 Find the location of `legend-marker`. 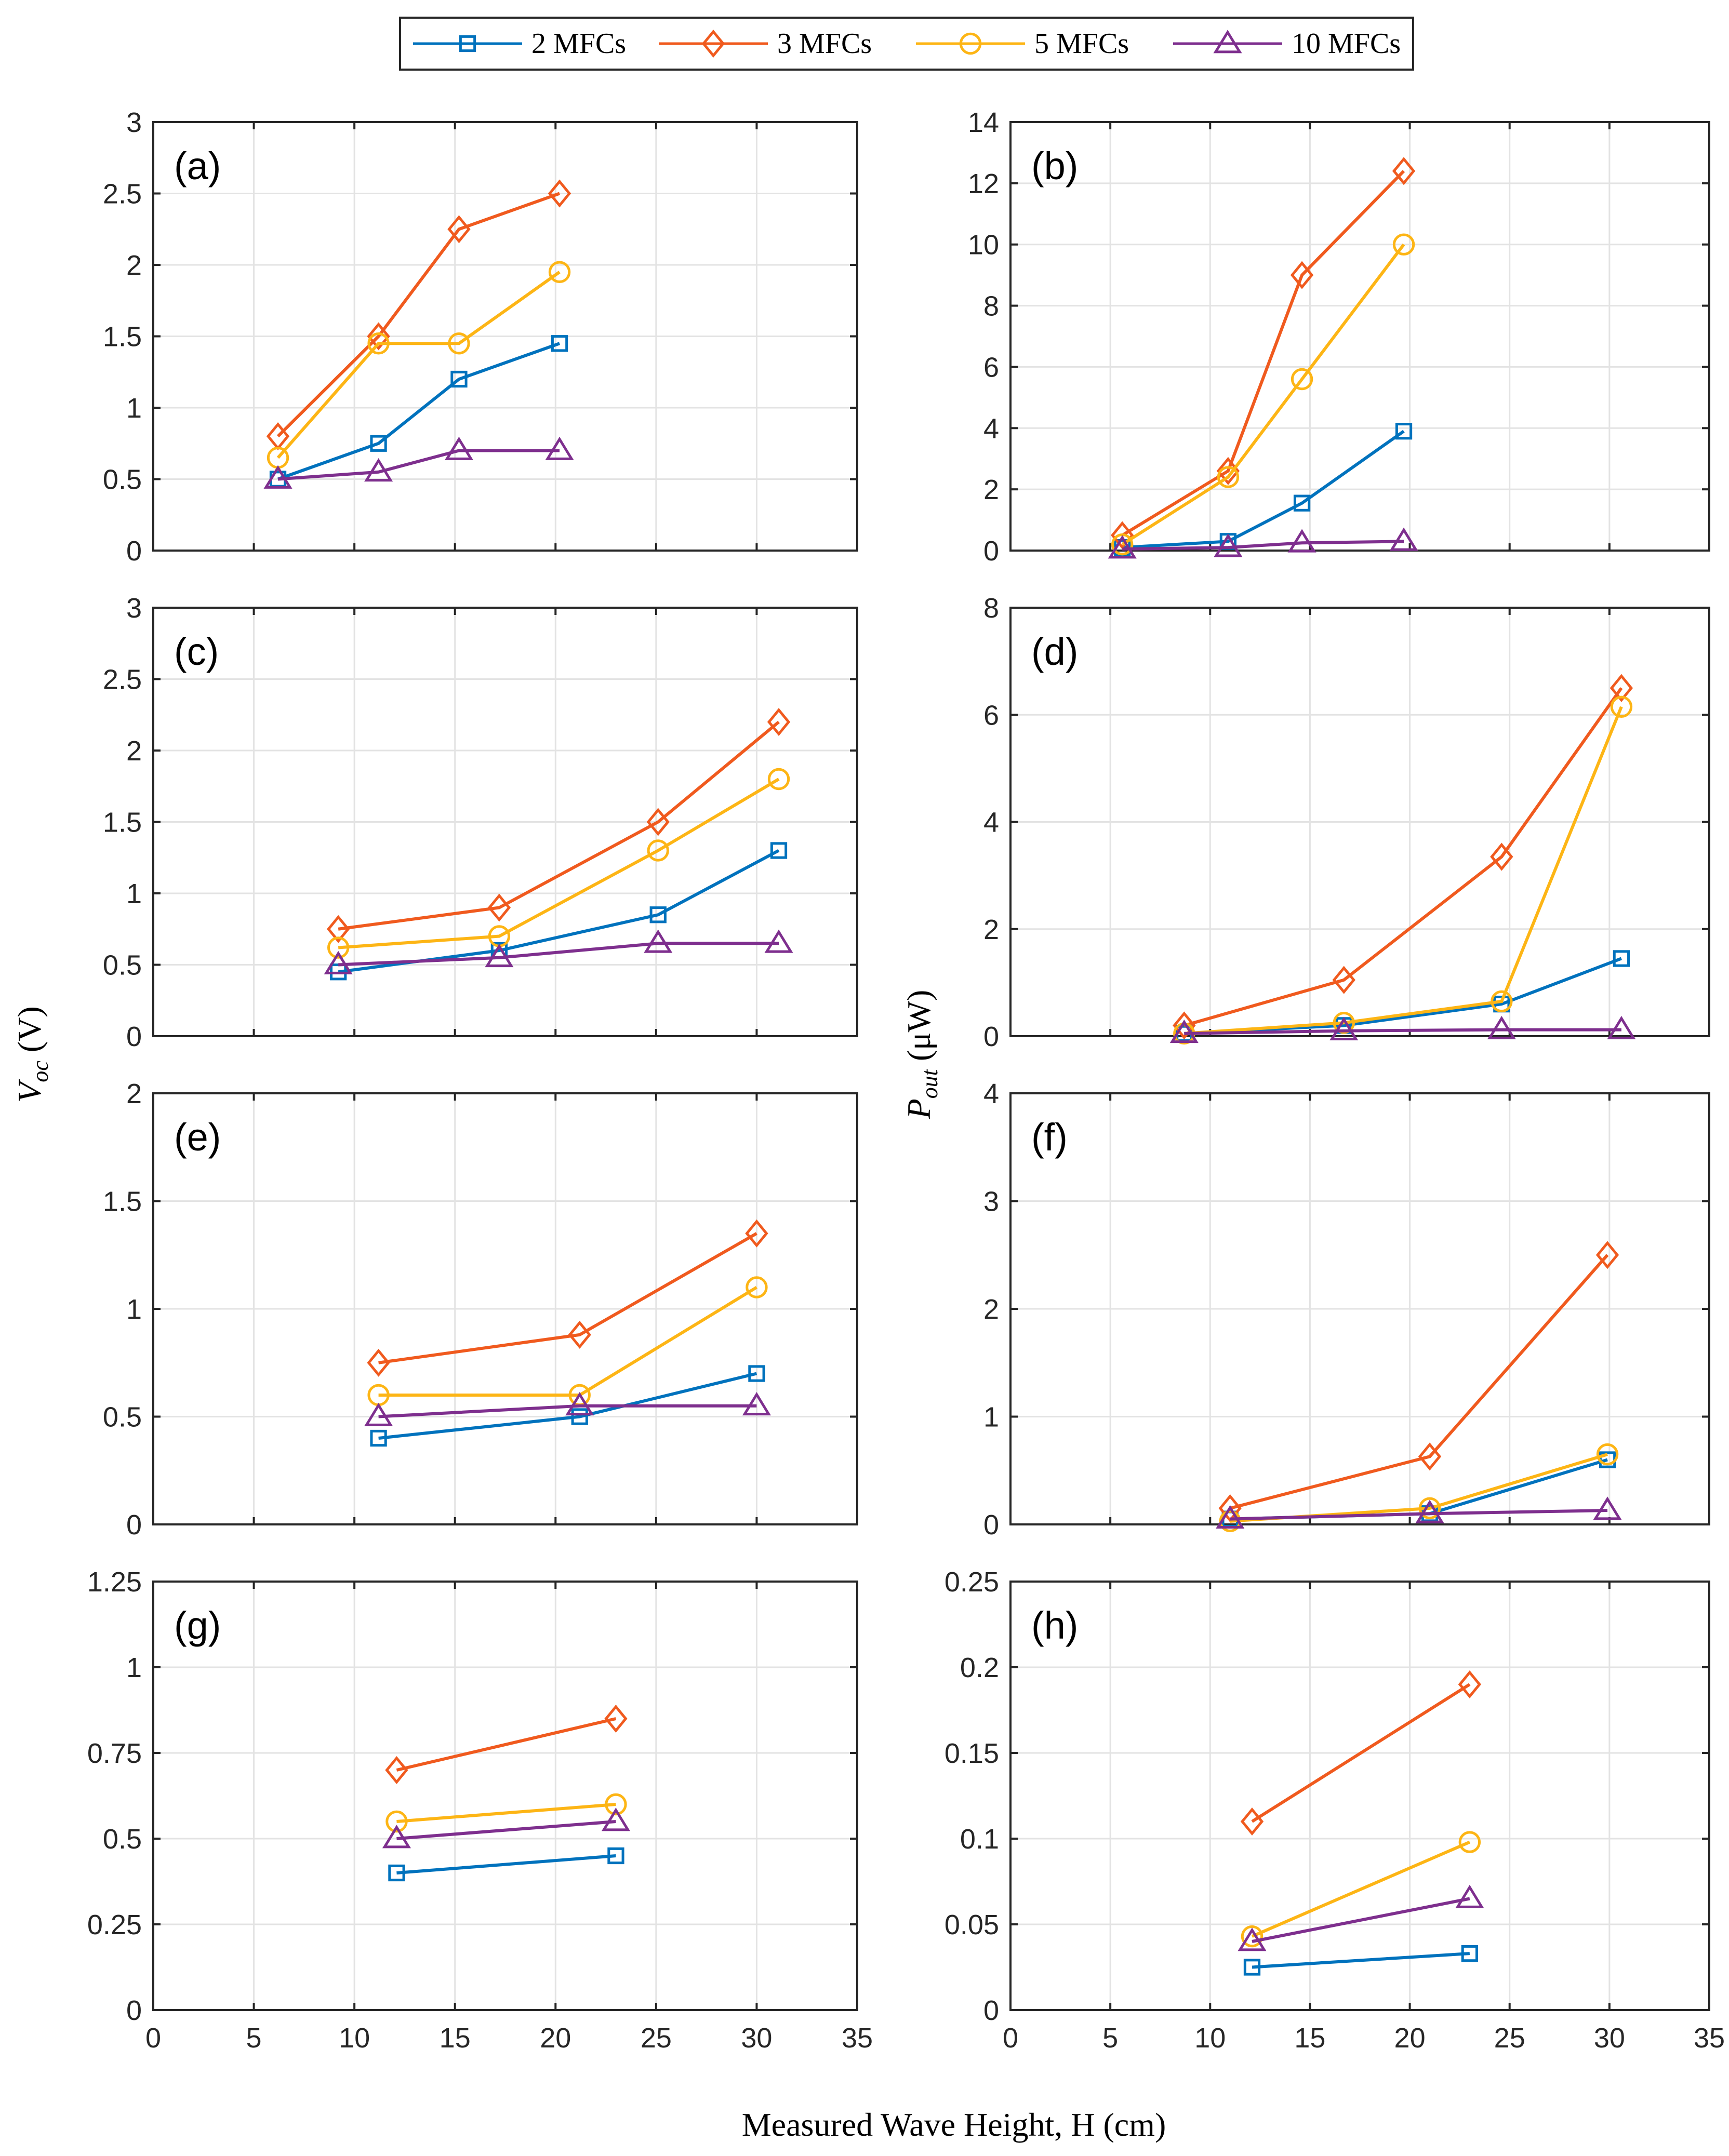

legend-marker is located at coordinates (970, 43).